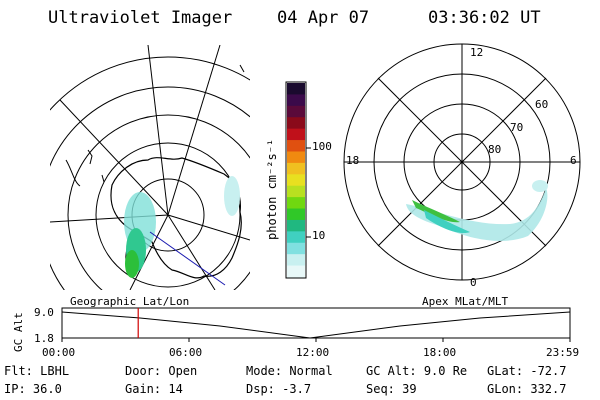 The image size is (600, 400). Describe the element at coordinates (473, 282) in the screenshot. I see `mlt-label-0: 0` at that location.